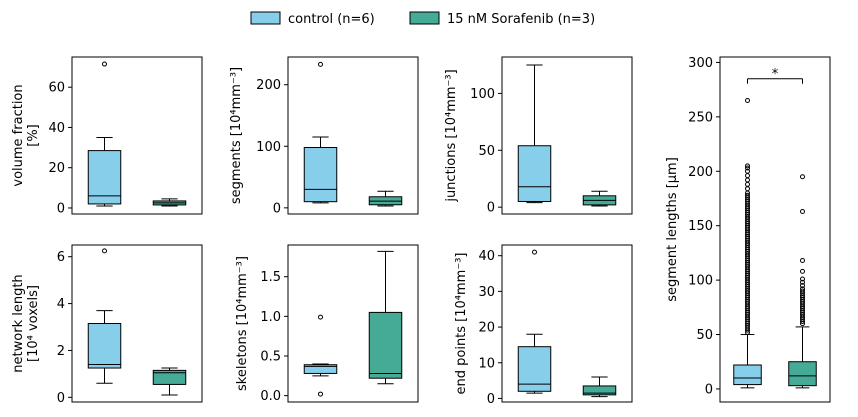 The height and width of the screenshot is (417, 858). What do you see at coordinates (704, 335) in the screenshot?
I see `y-tick-label: 50` at bounding box center [704, 335].